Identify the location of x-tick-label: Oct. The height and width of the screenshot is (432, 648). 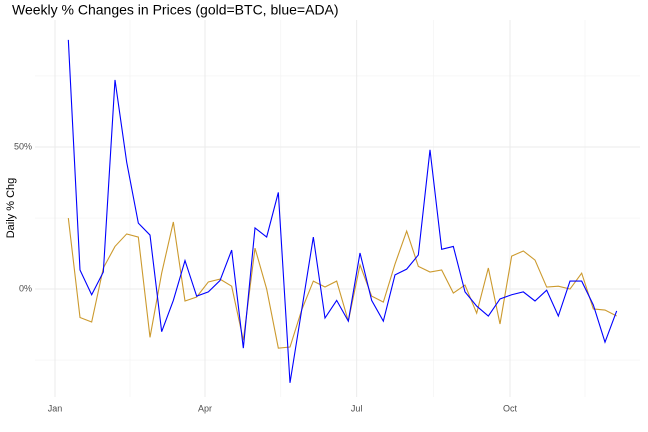
(510, 408).